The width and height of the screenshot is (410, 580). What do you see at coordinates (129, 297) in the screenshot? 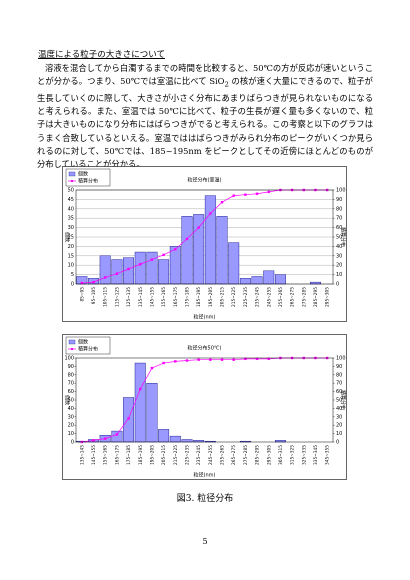
I see `x-tick-label: 125~135` at bounding box center [129, 297].